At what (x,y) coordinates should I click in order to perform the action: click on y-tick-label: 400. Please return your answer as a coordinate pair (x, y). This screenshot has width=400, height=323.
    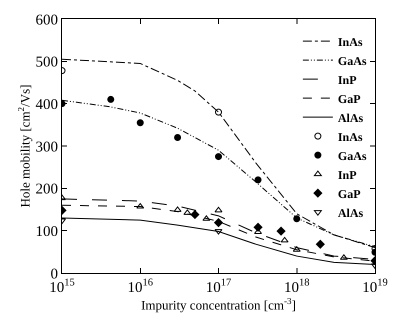
    Looking at the image, I should click on (47, 104).